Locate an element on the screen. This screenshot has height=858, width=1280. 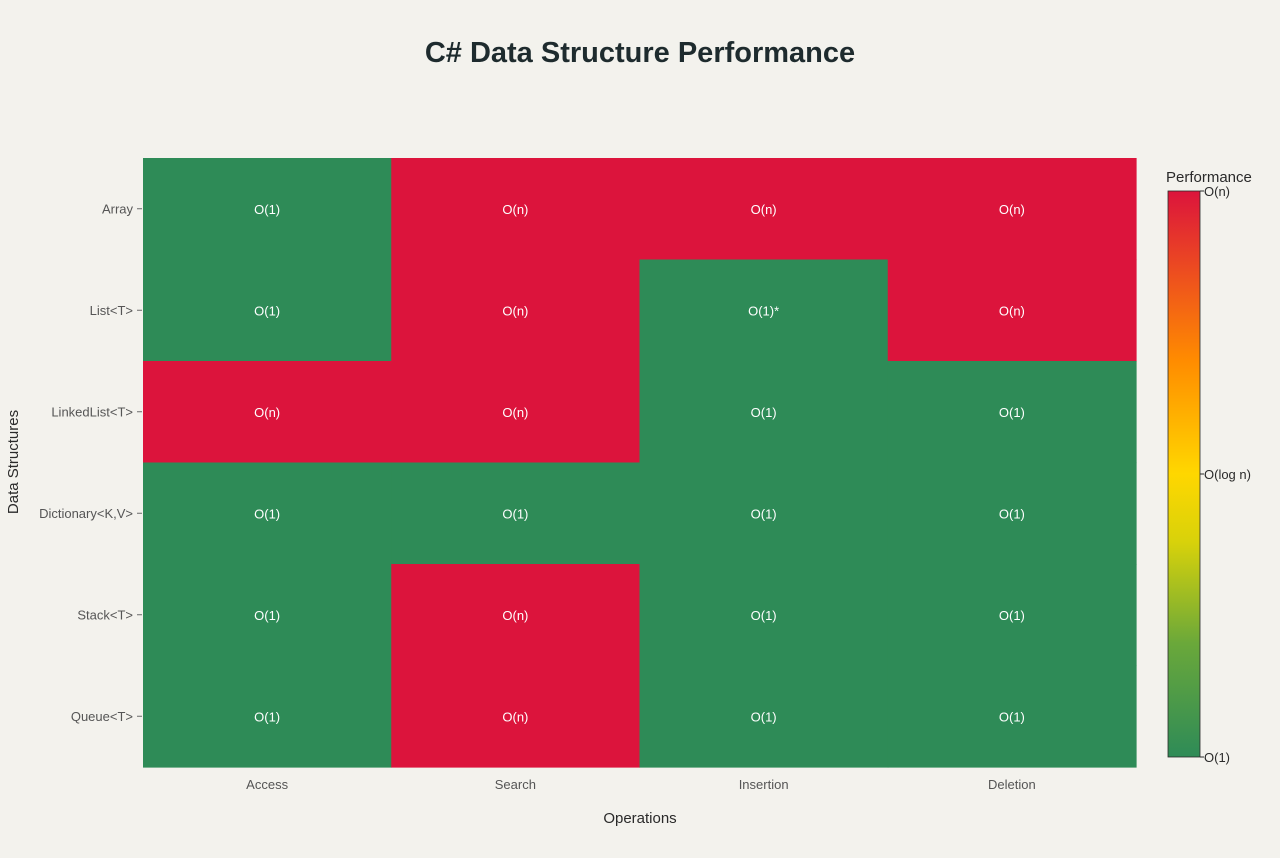
y-tick-label: List<T> is located at coordinates (111, 310).